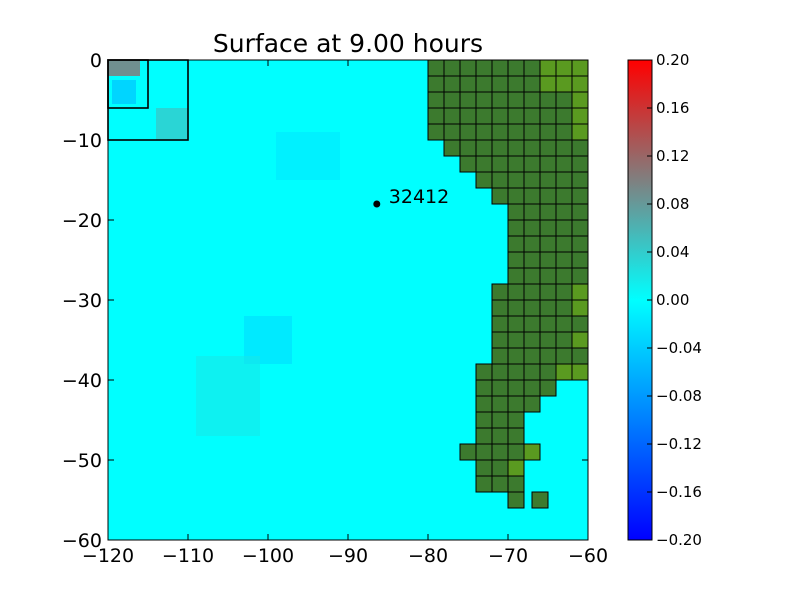  I want to click on colorbar-tick-label: −0.12, so click(679, 444).